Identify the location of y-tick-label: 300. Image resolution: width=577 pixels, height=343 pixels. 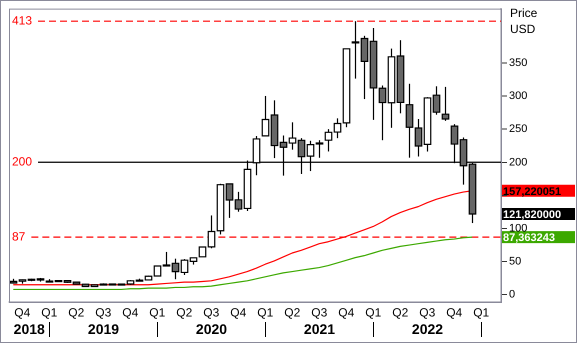
(518, 96).